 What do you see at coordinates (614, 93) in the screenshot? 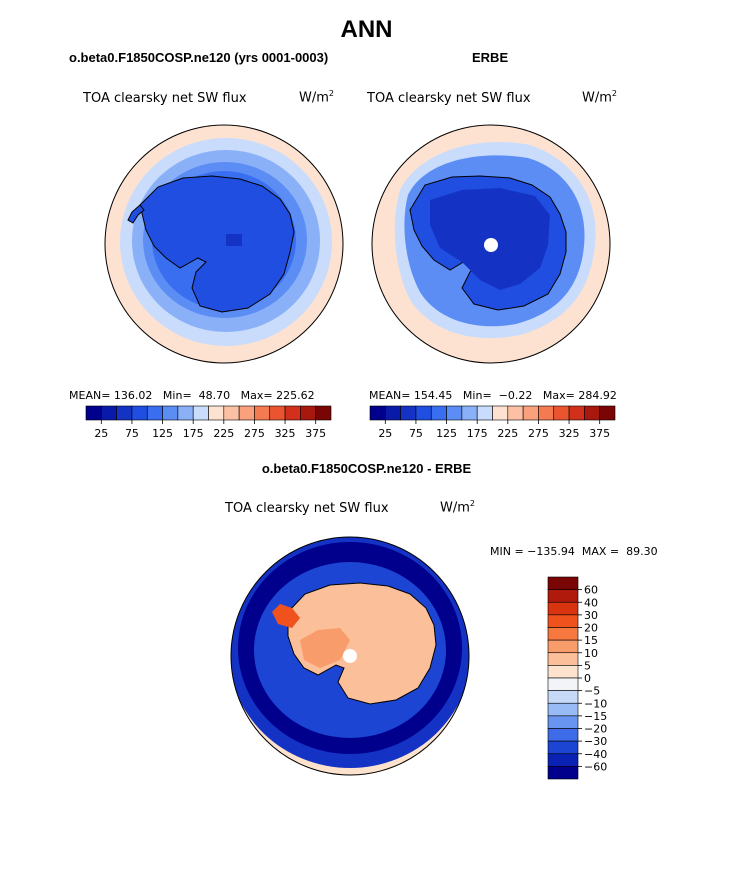
I see `panel2-units-exp: 2` at bounding box center [614, 93].